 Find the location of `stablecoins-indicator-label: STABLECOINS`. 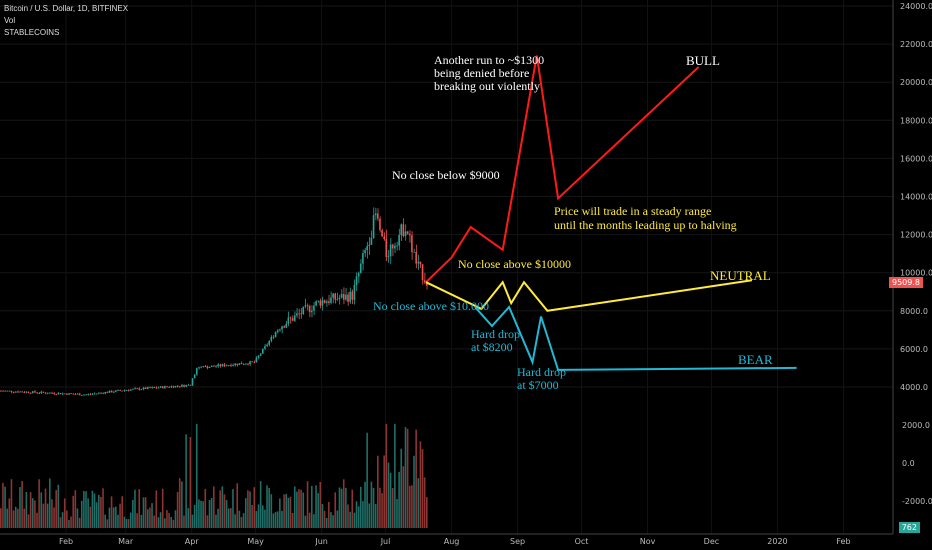

stablecoins-indicator-label: STABLECOINS is located at coordinates (32, 32).